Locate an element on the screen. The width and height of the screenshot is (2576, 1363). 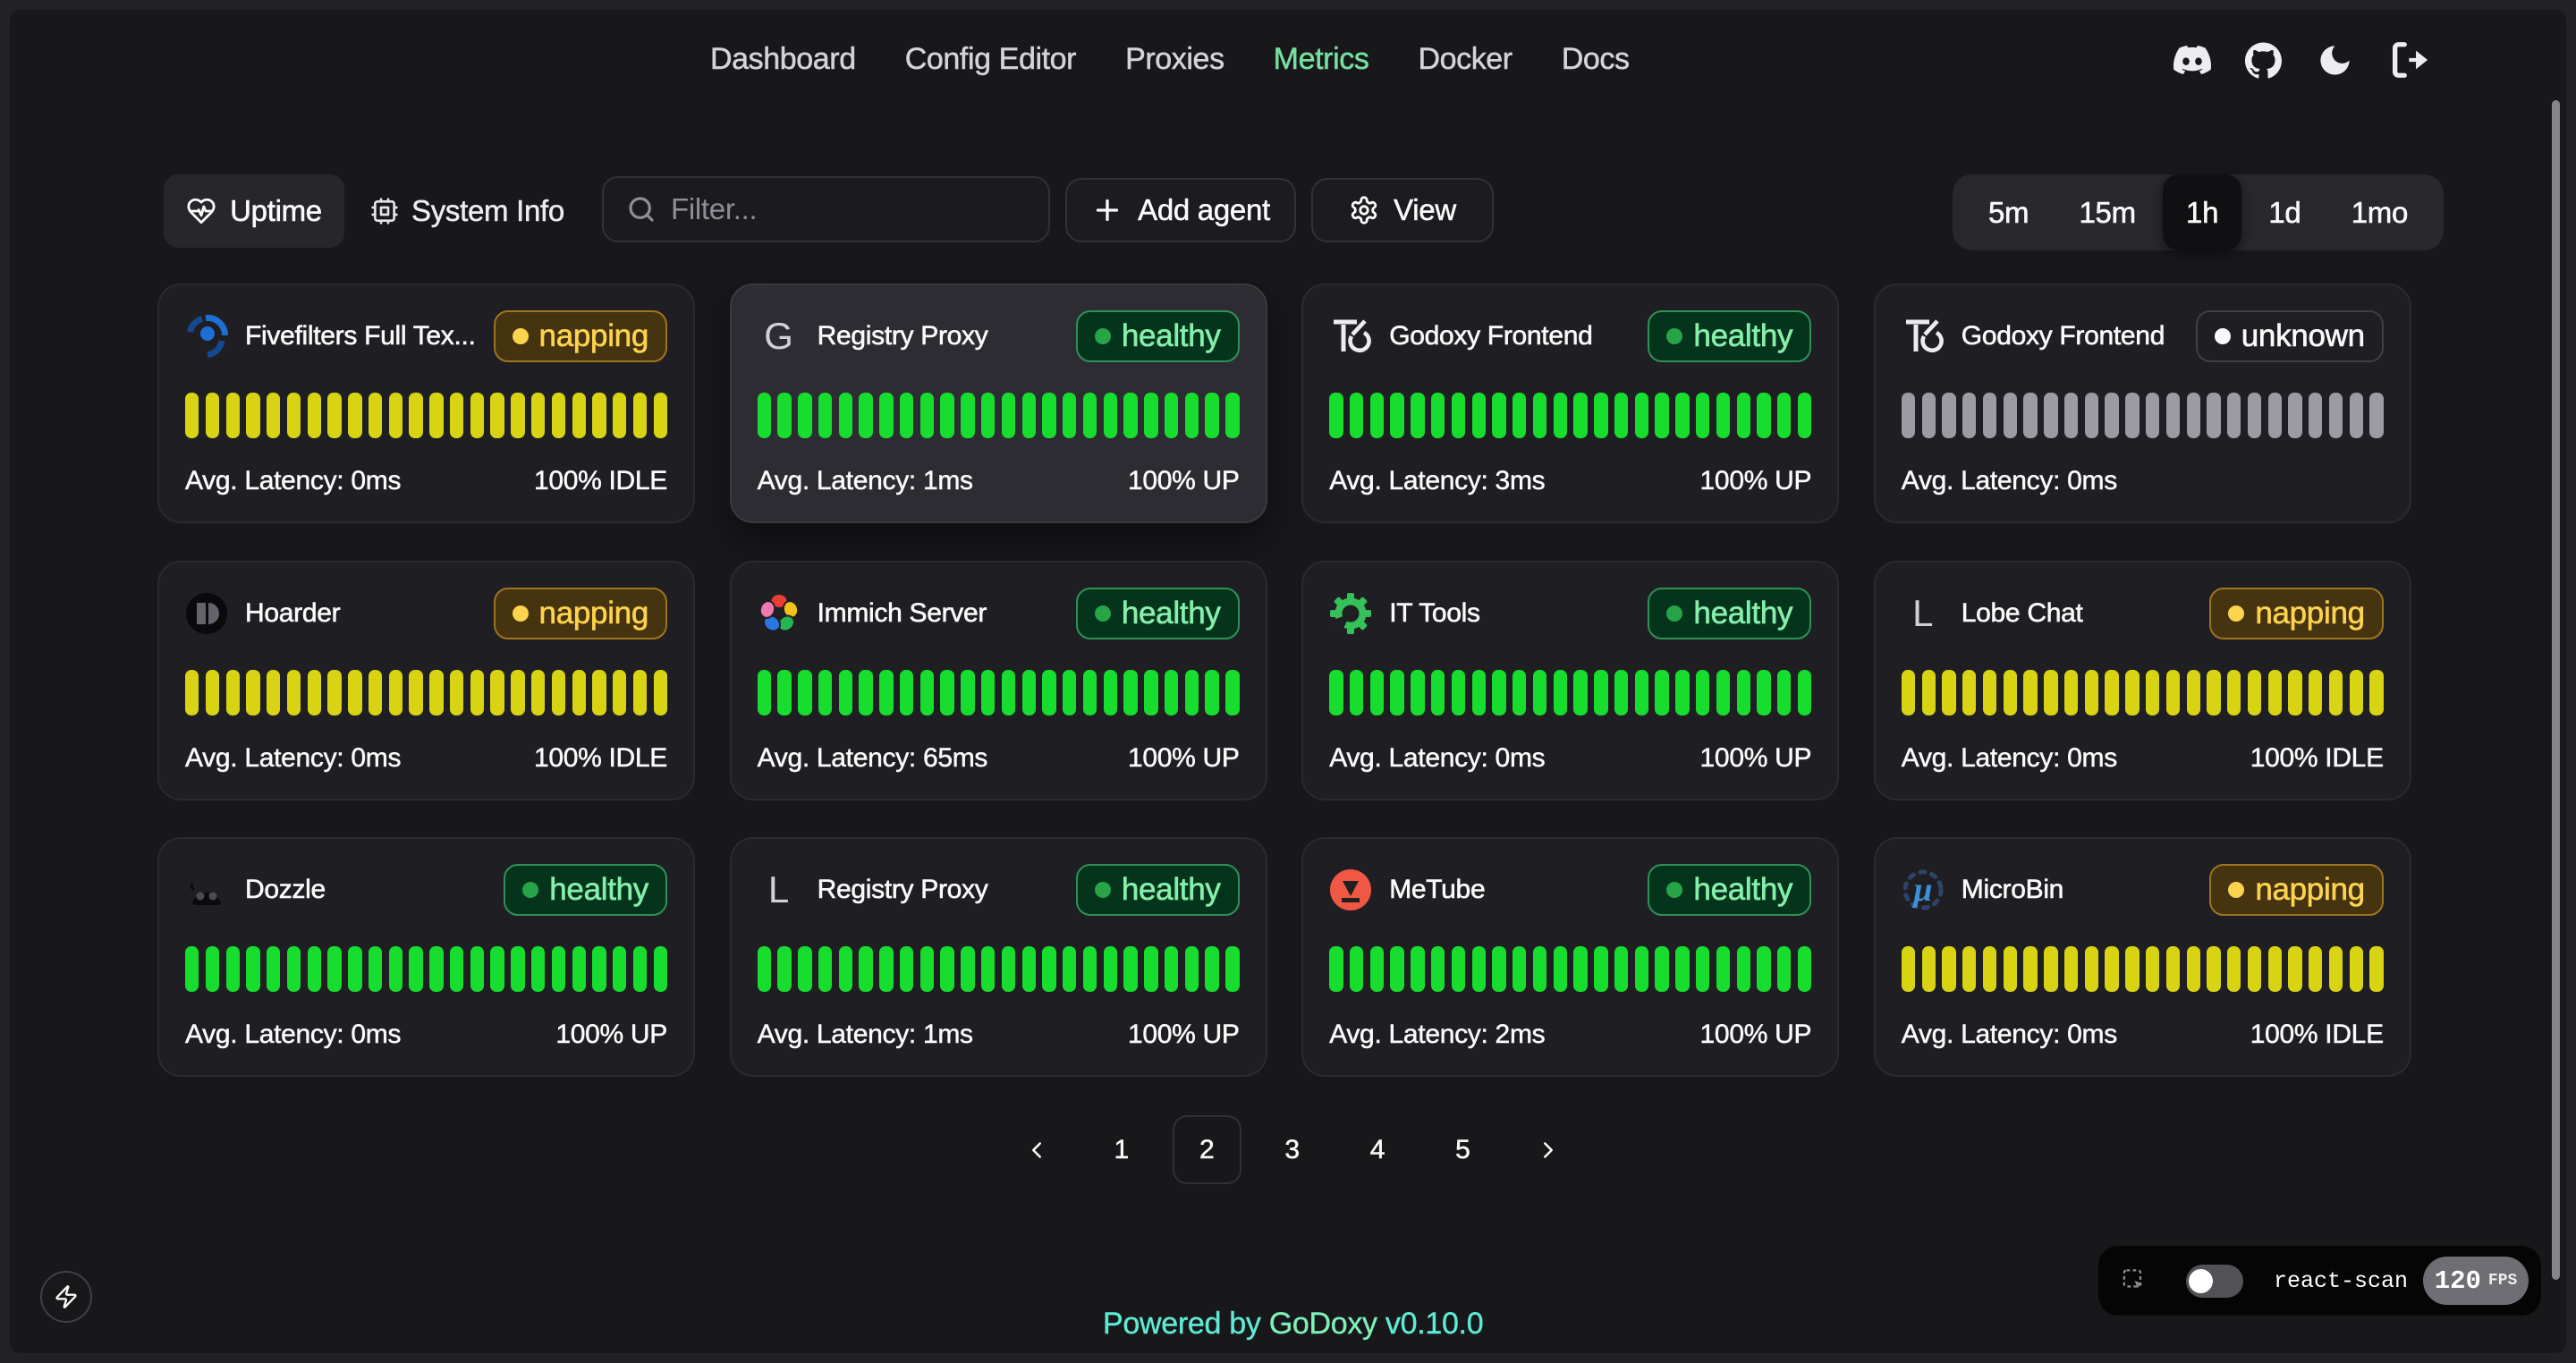
svg-text: μ is located at coordinates (1921, 890).